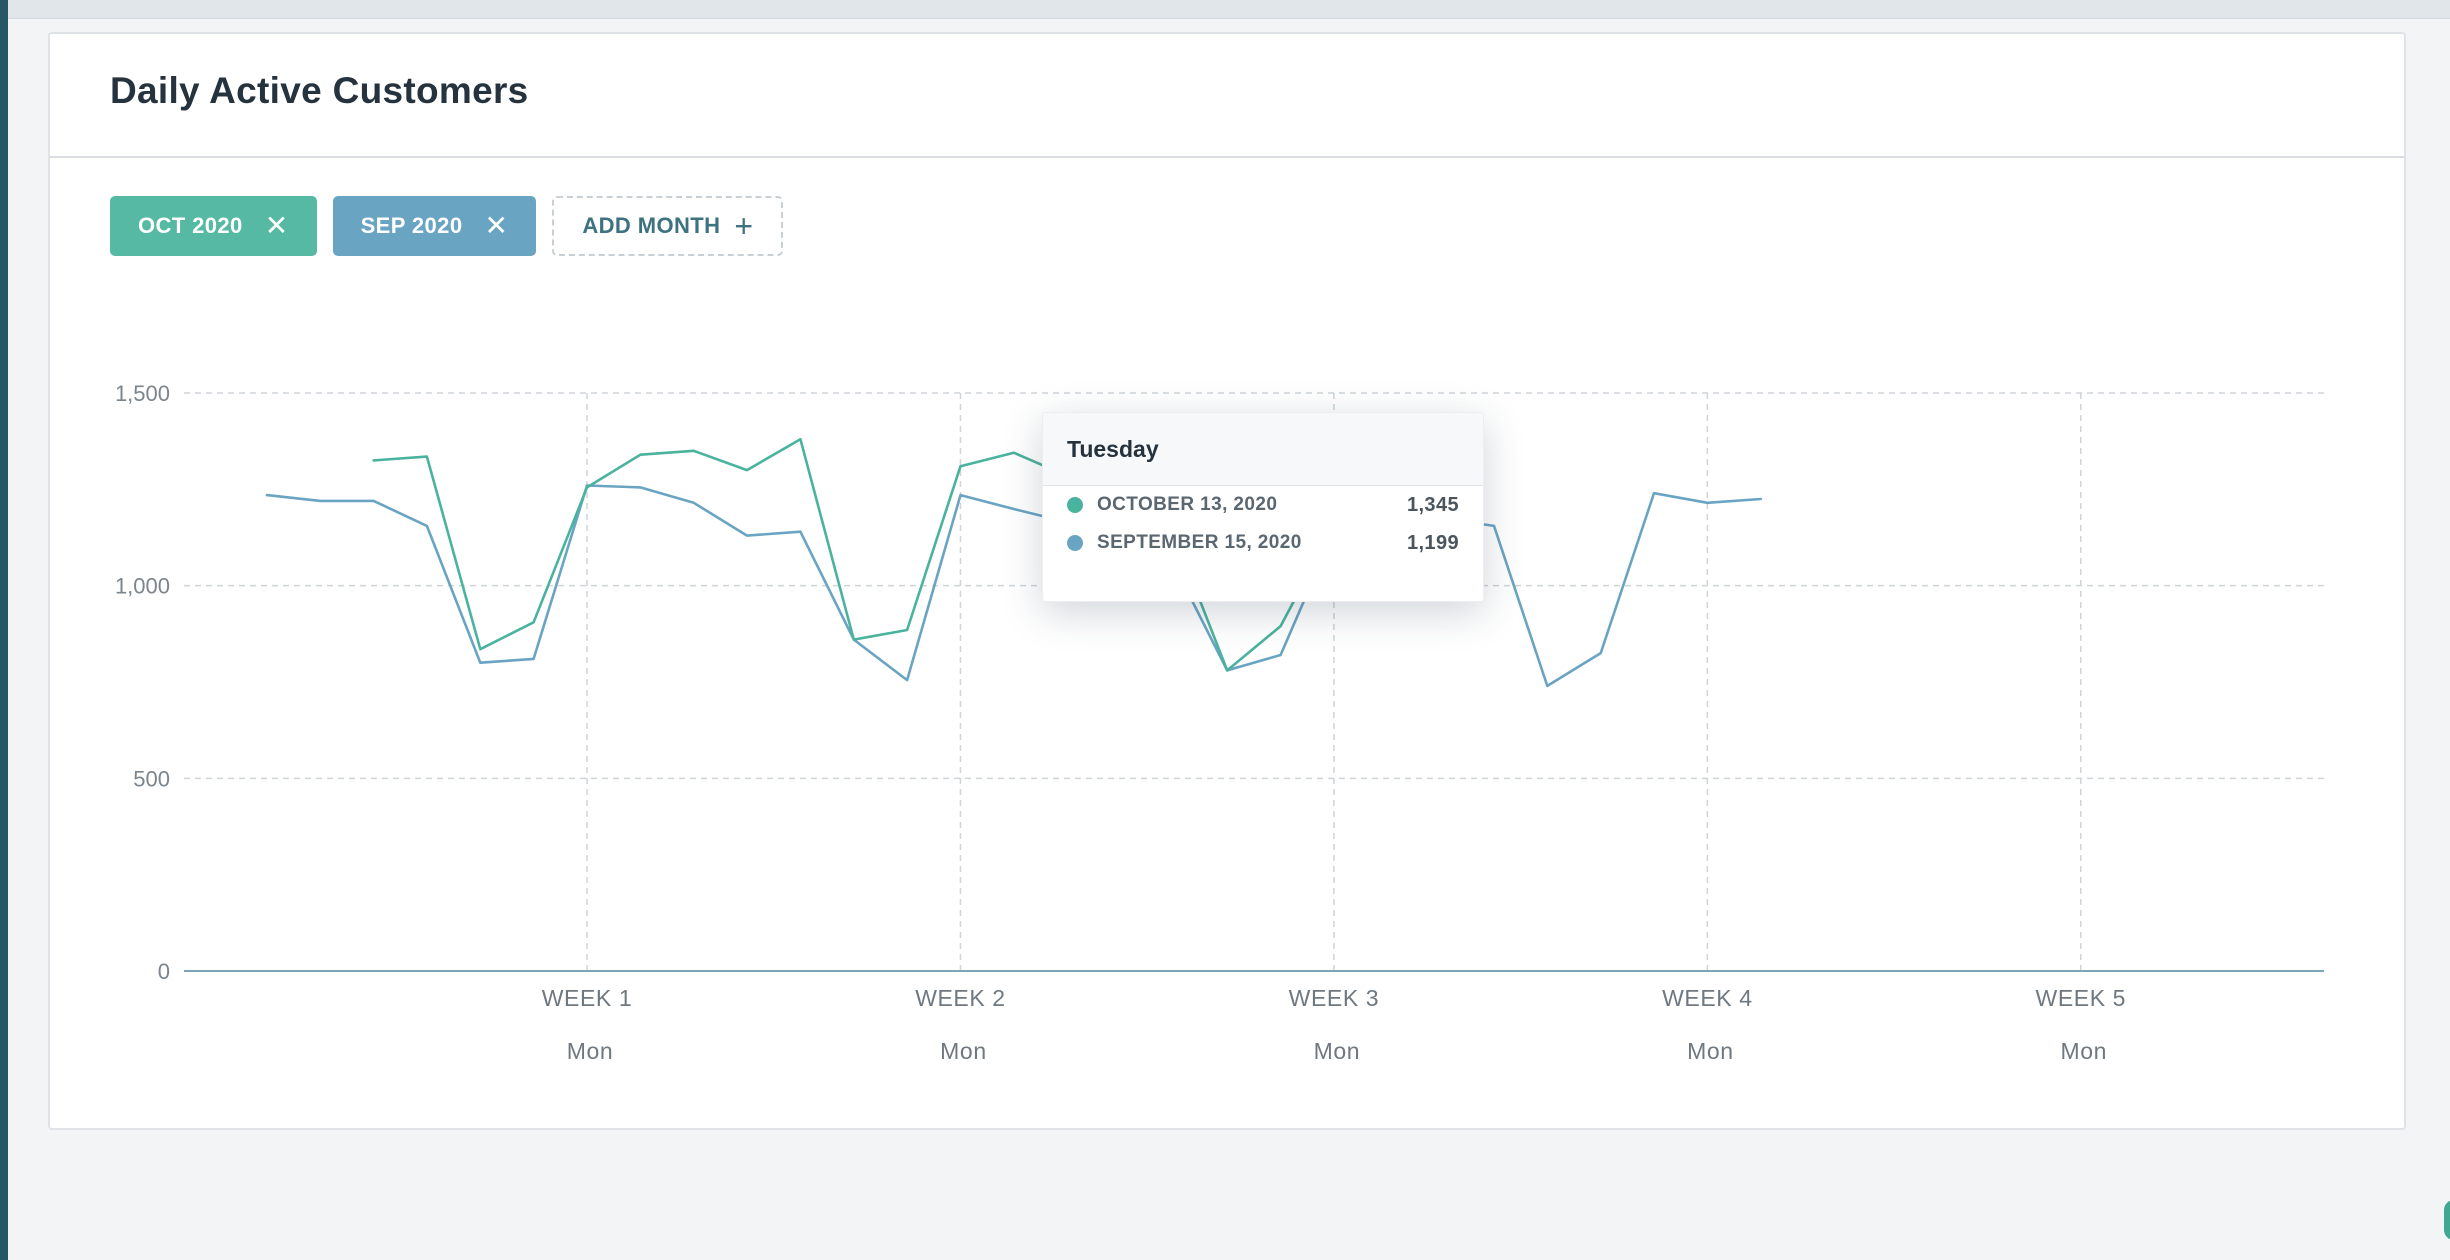 The width and height of the screenshot is (2450, 1260). I want to click on card-header: Daily Active Customers, so click(1227, 96).